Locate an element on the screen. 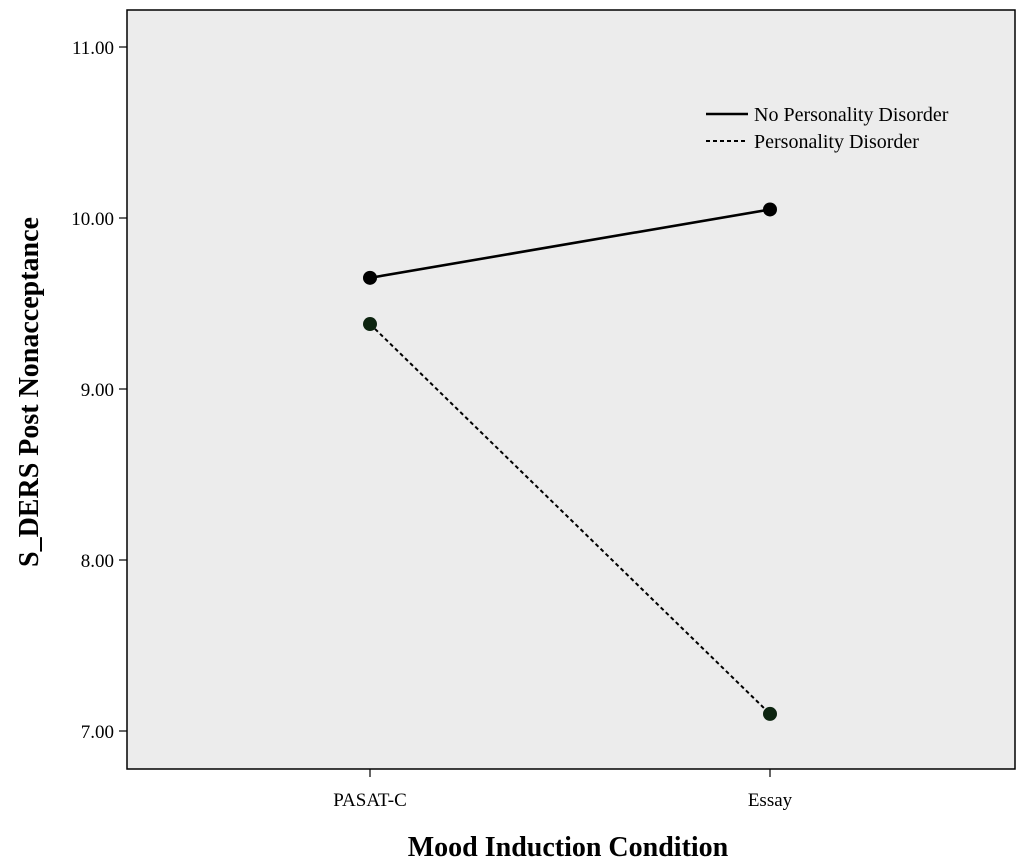 Image resolution: width=1024 pixels, height=866 pixels. y-axis: 7.00 8.00 9.00 10.00 11.00 is located at coordinates (99, 390).